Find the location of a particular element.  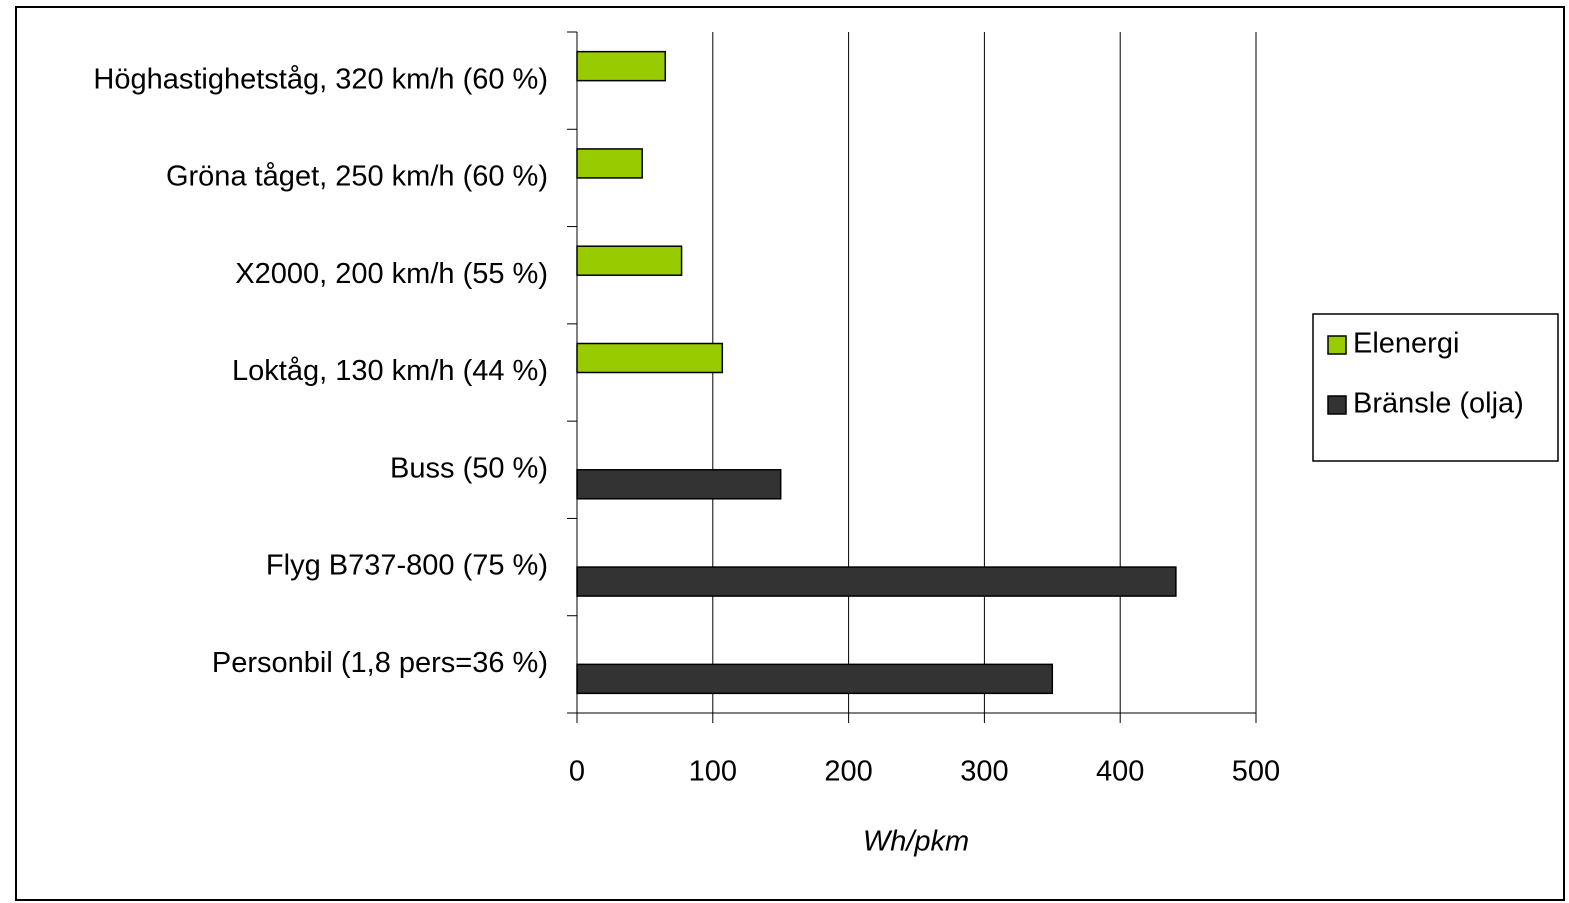

y-tick-label: Loktåg, 130 km/h (44 %) is located at coordinates (390, 371).